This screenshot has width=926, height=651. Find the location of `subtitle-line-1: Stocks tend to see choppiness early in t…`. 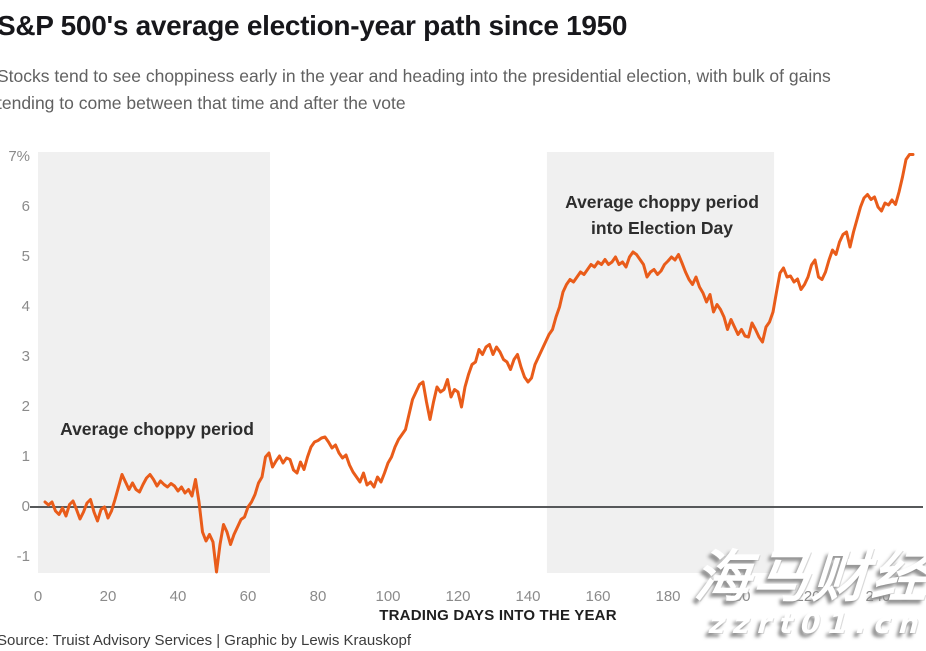

subtitle-line-1: Stocks tend to see choppiness early in t… is located at coordinates (415, 76).